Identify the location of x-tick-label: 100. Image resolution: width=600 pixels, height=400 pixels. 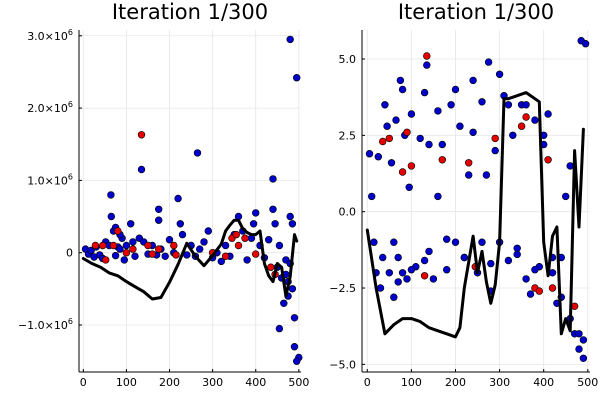
(411, 382).